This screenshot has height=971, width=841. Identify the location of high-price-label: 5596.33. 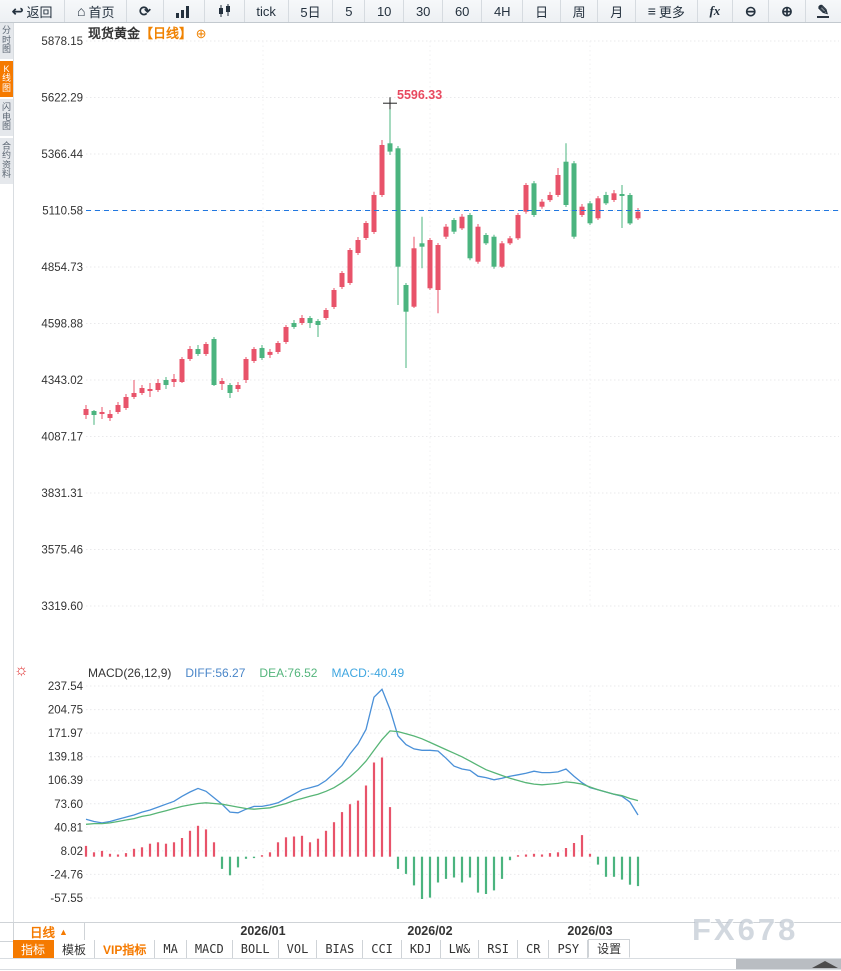
(419, 95).